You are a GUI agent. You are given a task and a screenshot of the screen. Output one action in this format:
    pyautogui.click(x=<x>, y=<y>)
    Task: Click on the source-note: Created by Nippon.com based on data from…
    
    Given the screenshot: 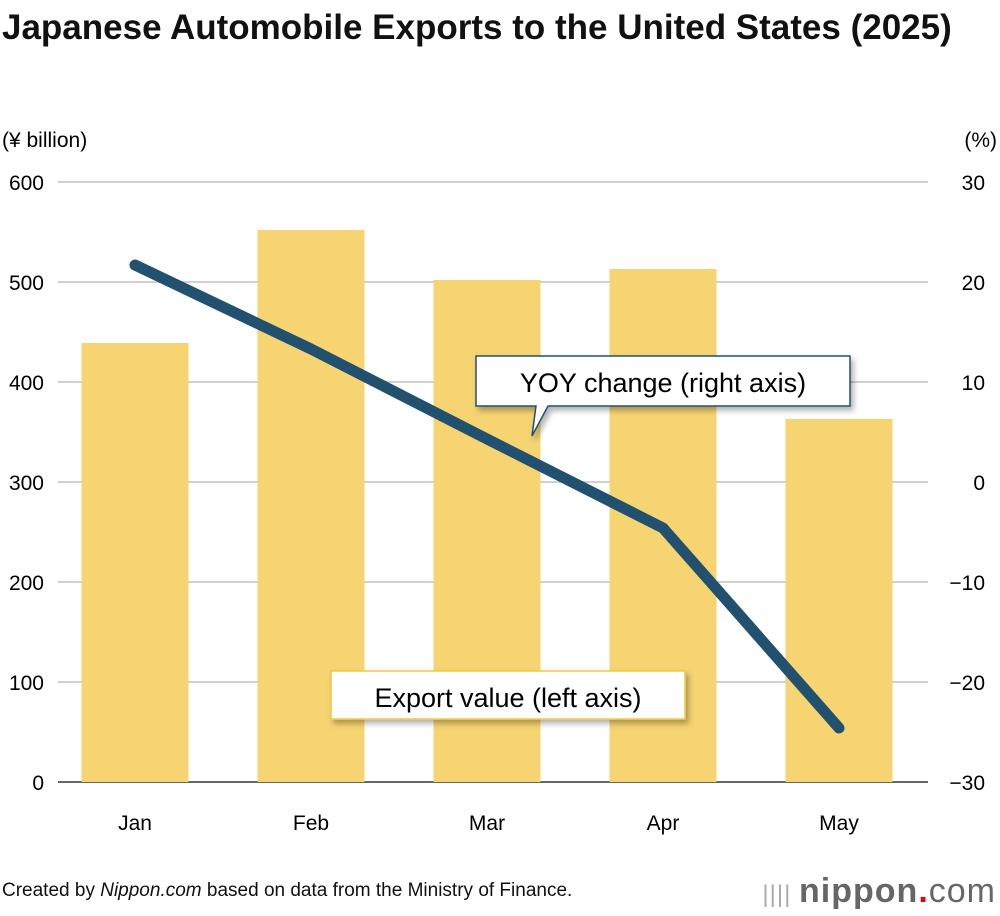 What is the action you would take?
    pyautogui.click(x=287, y=891)
    